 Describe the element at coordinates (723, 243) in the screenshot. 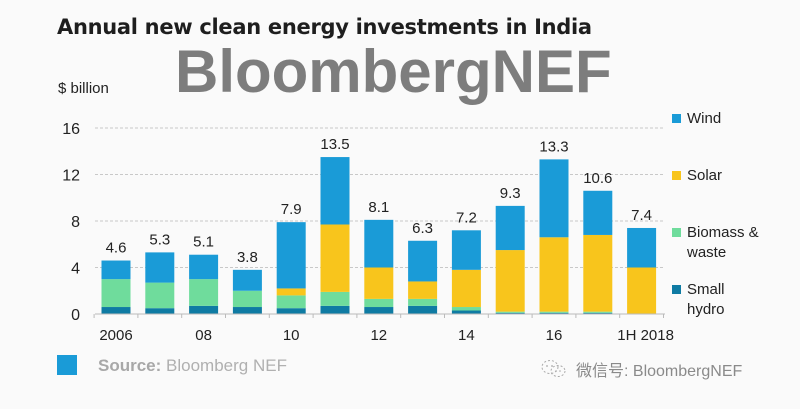

I see `legend-label-biomass: Biomass & waste` at that location.